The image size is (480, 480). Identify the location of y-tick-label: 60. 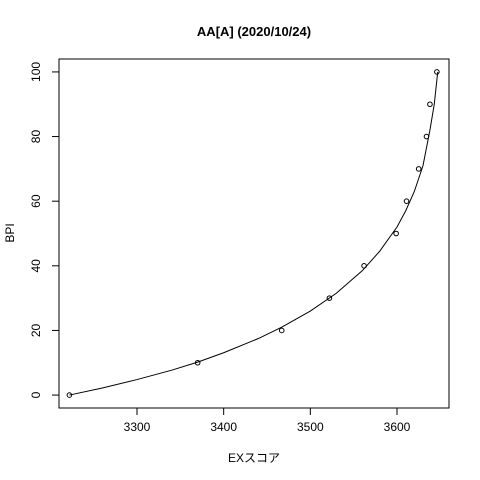
(36, 201).